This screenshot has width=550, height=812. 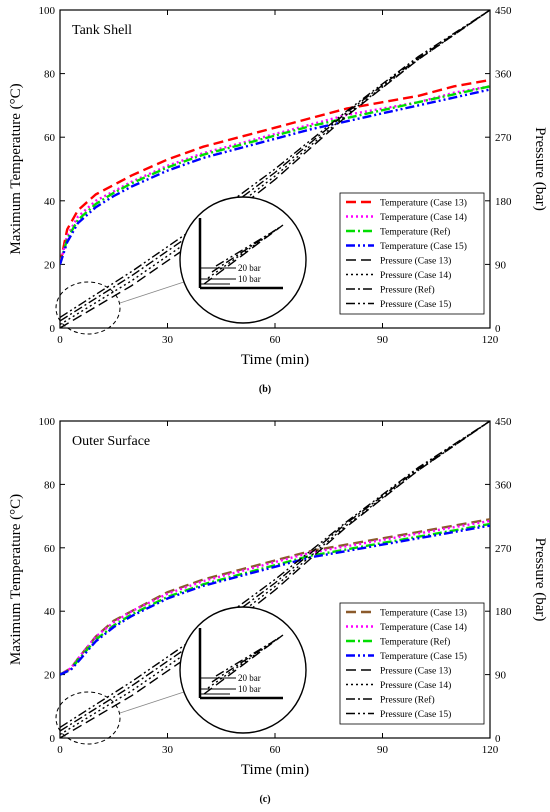 What do you see at coordinates (111, 441) in the screenshot?
I see `panel-title: Outer Surface` at bounding box center [111, 441].